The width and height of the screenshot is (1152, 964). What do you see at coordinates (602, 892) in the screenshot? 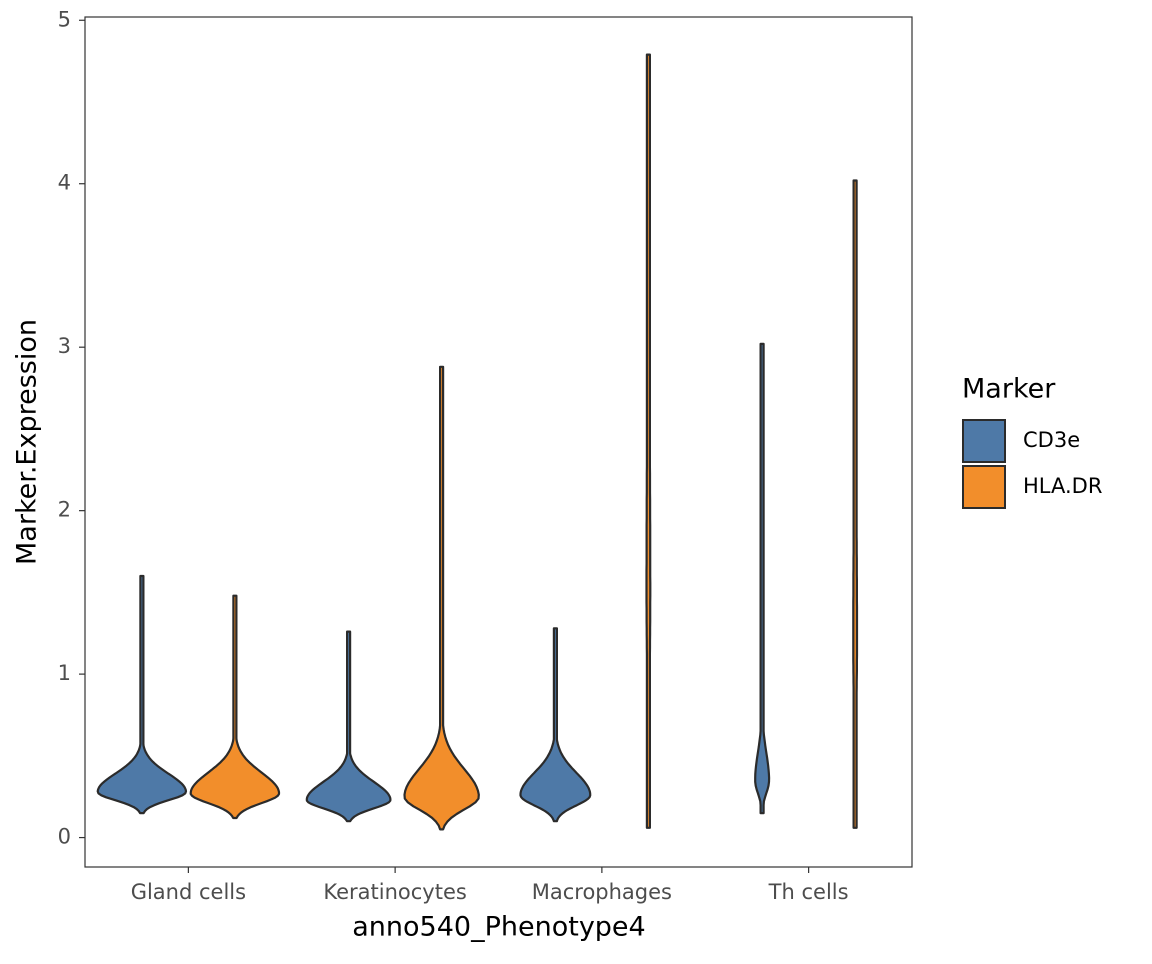
I see `x-tick-label: Macrophages` at bounding box center [602, 892].